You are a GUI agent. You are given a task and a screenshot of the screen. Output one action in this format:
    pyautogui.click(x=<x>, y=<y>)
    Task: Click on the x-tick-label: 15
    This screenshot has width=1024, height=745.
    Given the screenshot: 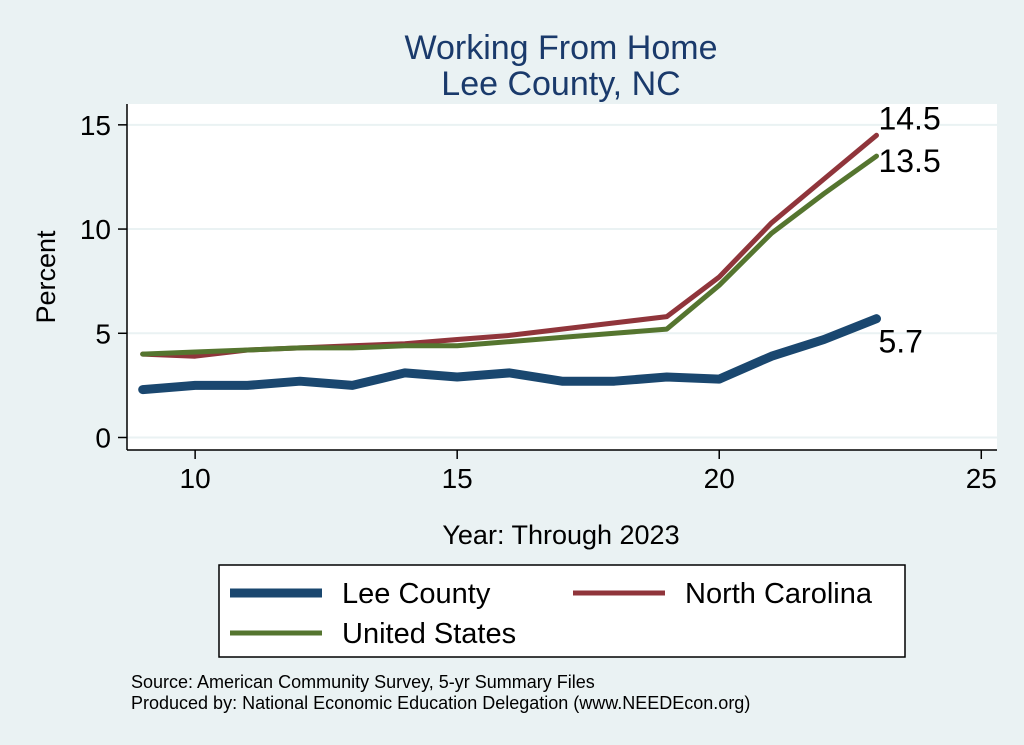 What is the action you would take?
    pyautogui.click(x=457, y=478)
    